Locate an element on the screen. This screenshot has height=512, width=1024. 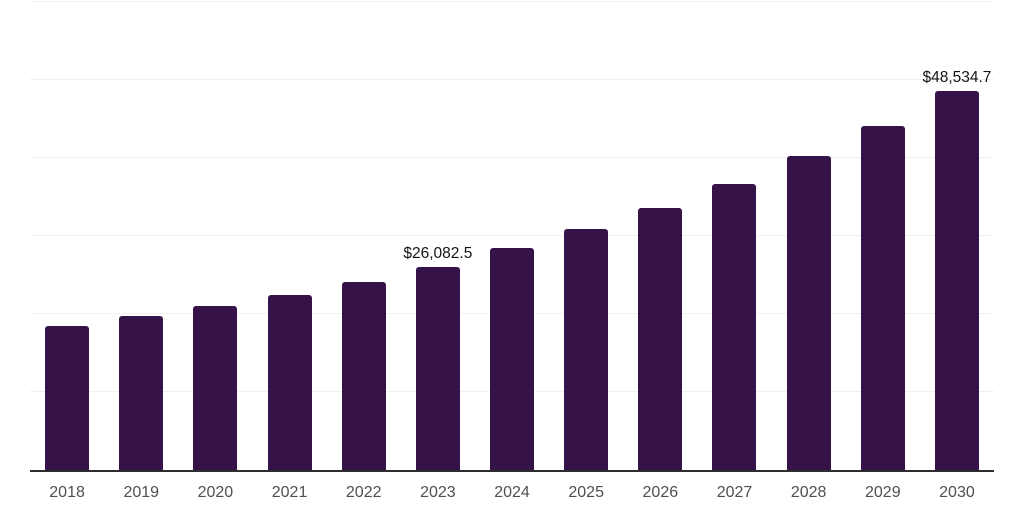
x-tick-label-2025: 2025 is located at coordinates (586, 492).